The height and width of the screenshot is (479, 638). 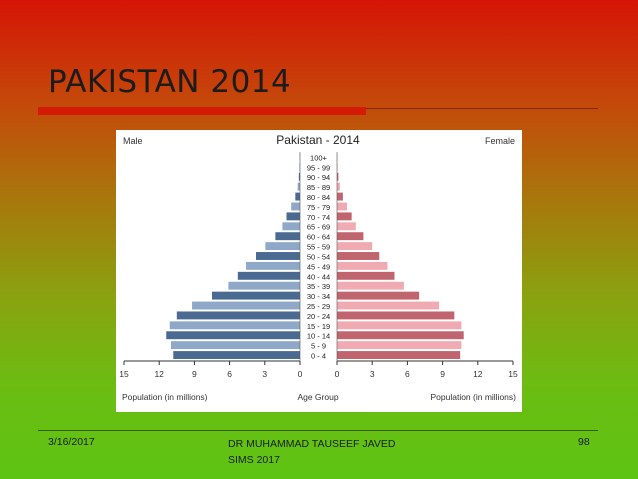 What do you see at coordinates (318, 197) in the screenshot?
I see `age-group-label: 80 - 84` at bounding box center [318, 197].